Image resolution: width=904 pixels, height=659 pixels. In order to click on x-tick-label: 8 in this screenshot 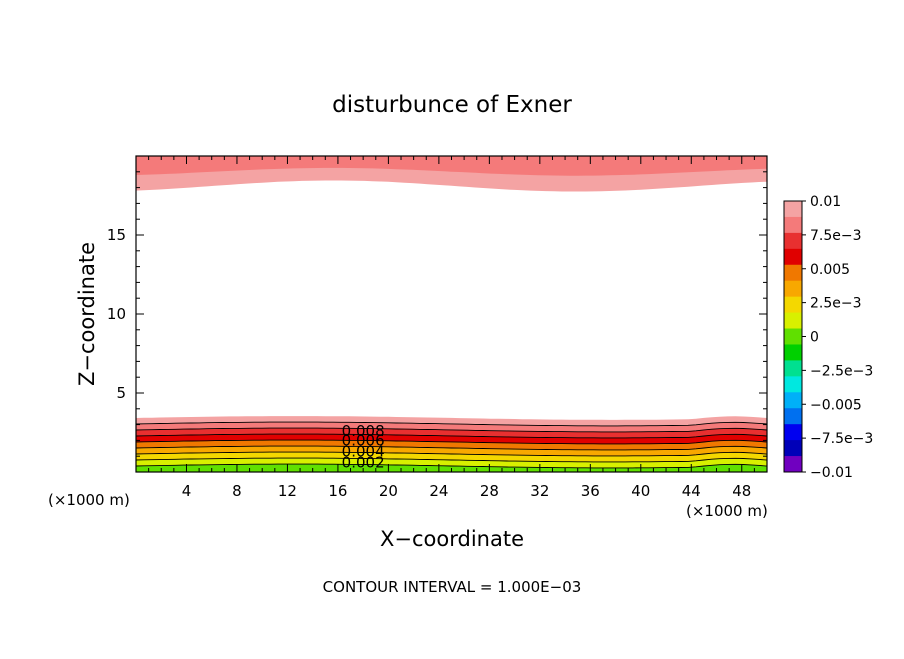, I will do `click(237, 491)`.